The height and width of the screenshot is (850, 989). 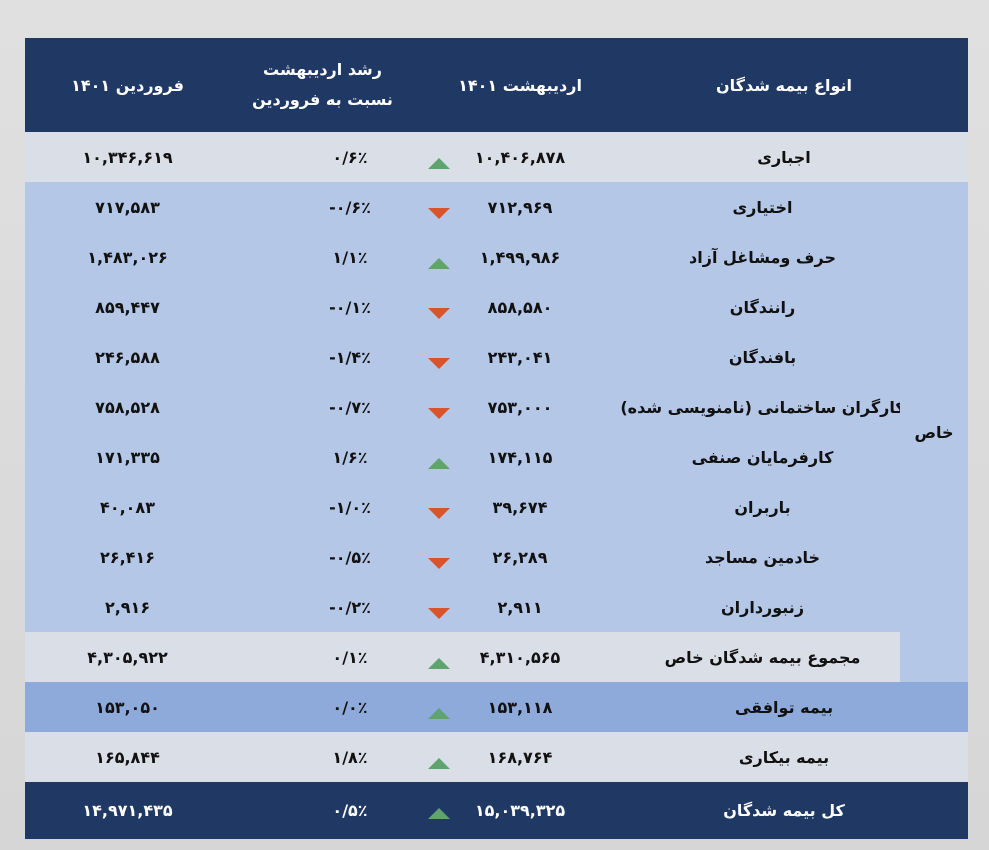 I want to click on row-may-value: ۲۴۳,۰۴۱, so click(x=520, y=357).